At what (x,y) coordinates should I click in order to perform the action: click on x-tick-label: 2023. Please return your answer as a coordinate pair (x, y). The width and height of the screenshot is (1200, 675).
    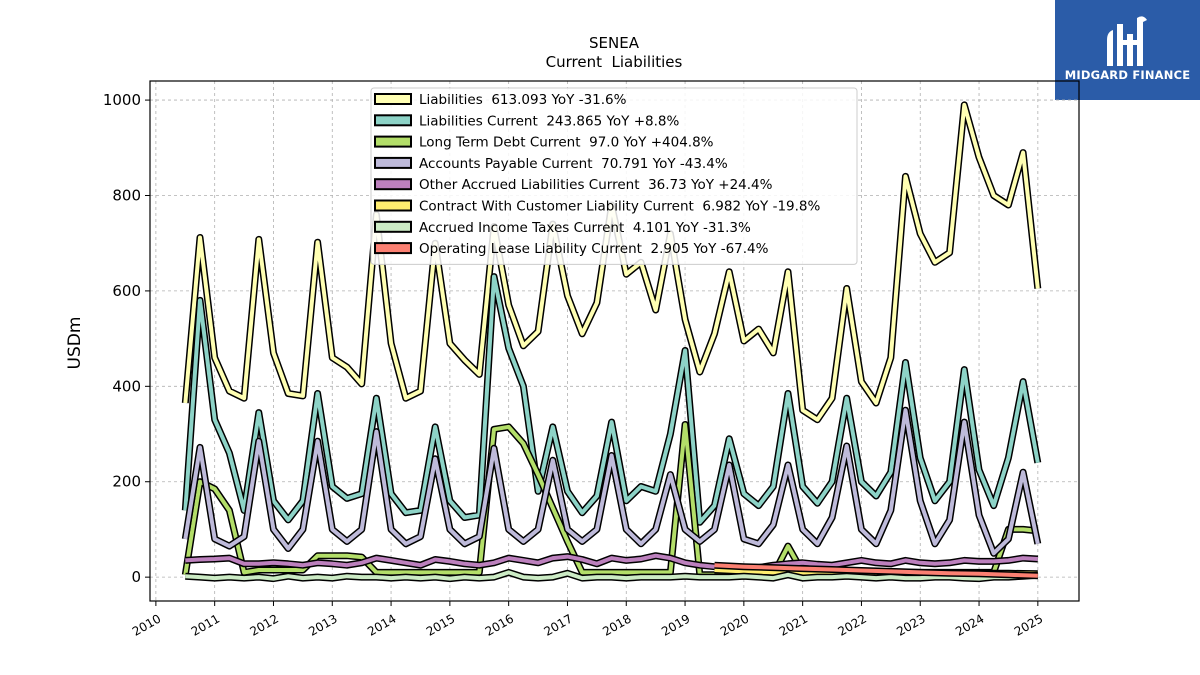
    Looking at the image, I should click on (910, 624).